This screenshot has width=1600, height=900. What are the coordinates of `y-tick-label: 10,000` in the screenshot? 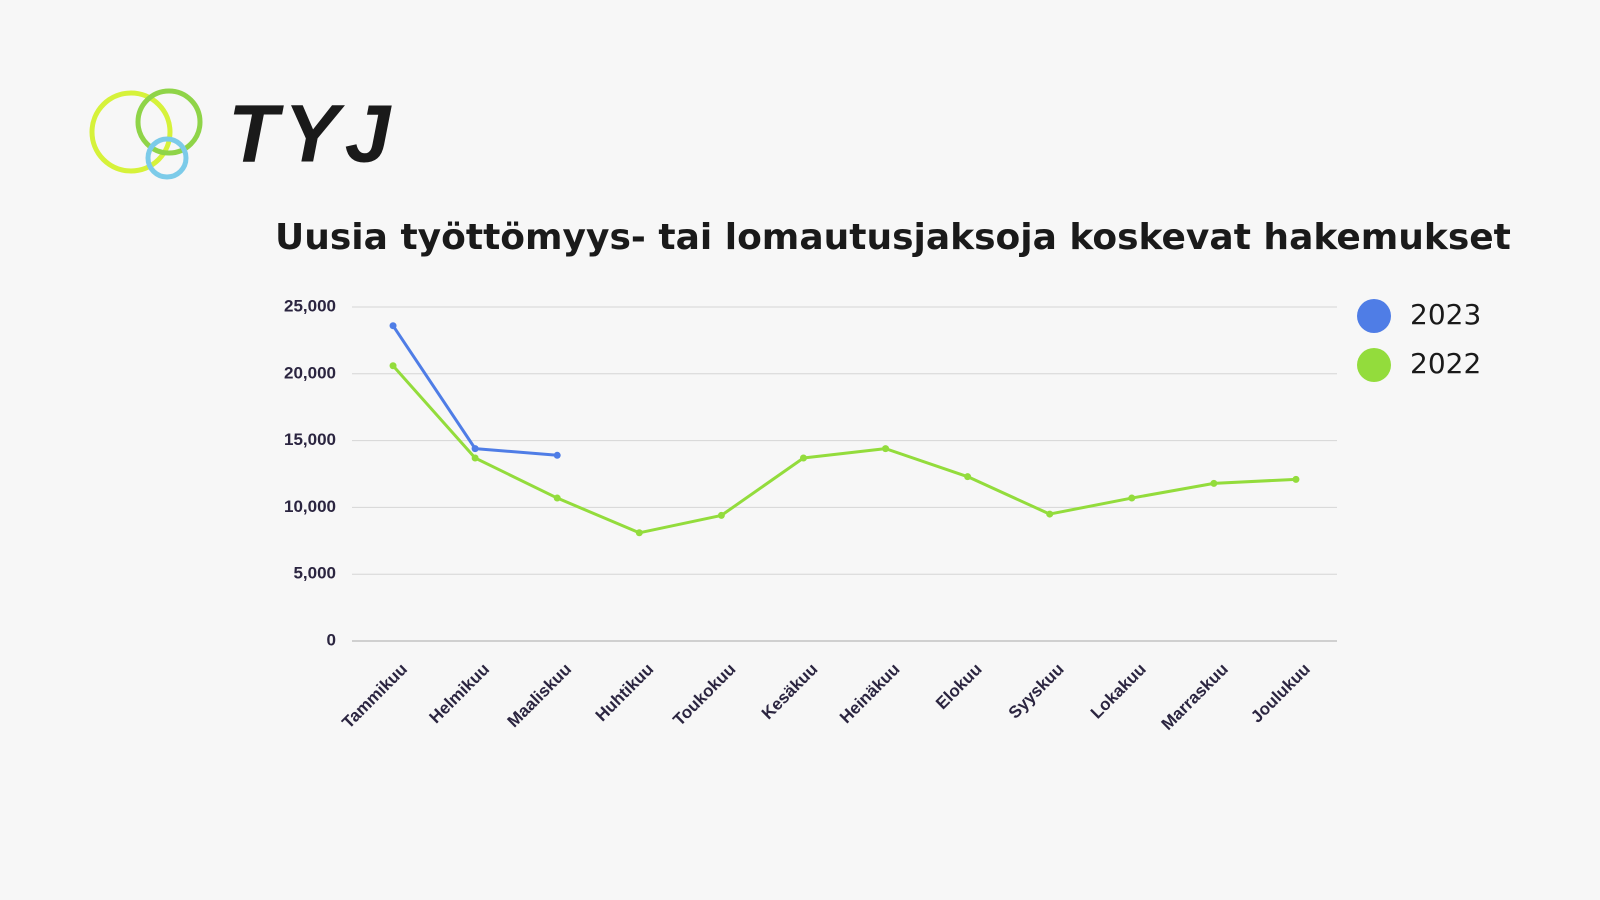 It's located at (310, 506).